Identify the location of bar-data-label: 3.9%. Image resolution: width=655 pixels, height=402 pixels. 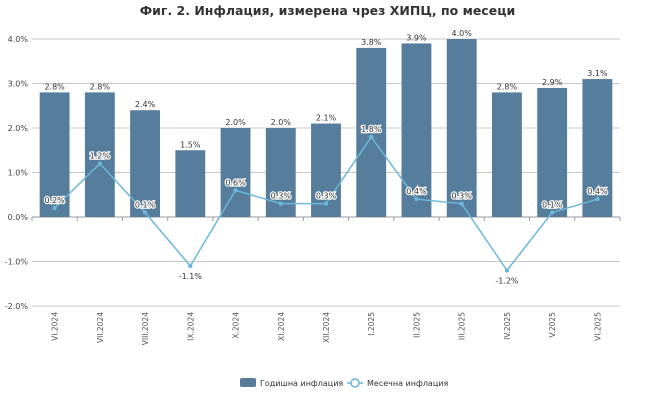
(416, 37).